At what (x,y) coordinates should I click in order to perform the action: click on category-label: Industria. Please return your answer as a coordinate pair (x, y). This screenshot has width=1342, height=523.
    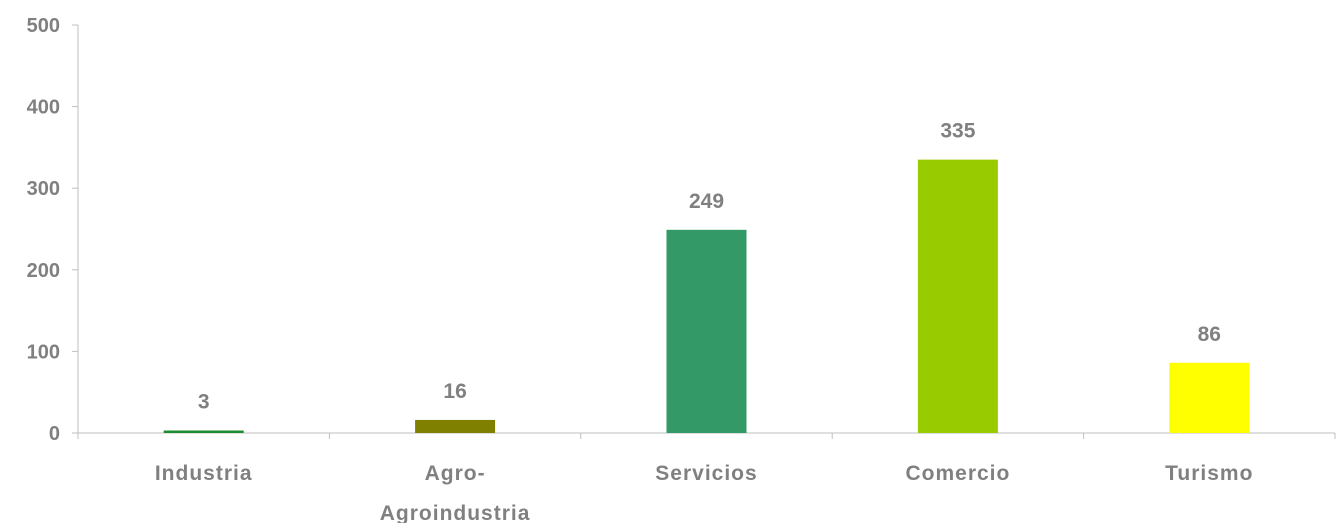
    Looking at the image, I should click on (204, 473).